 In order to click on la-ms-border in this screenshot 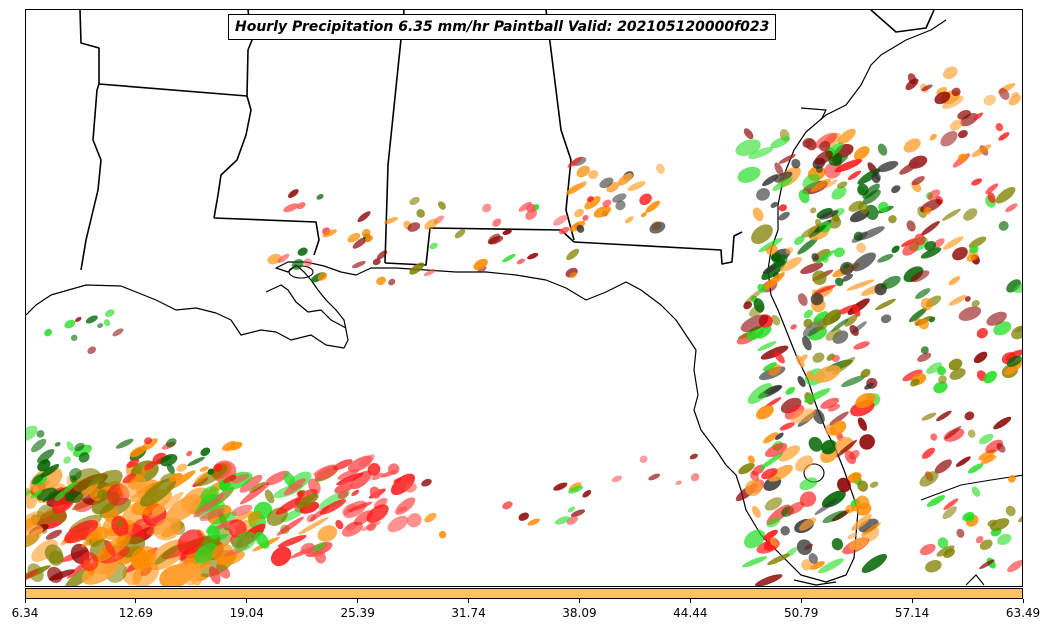, I will do `click(266, 236)`.